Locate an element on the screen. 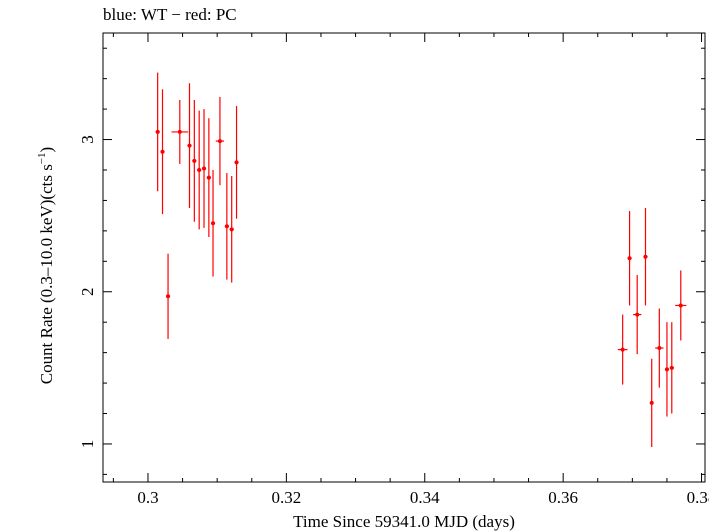 The image size is (709, 532). x-axis-label: Time Since 59341.0 MJD (days) is located at coordinates (404, 521).